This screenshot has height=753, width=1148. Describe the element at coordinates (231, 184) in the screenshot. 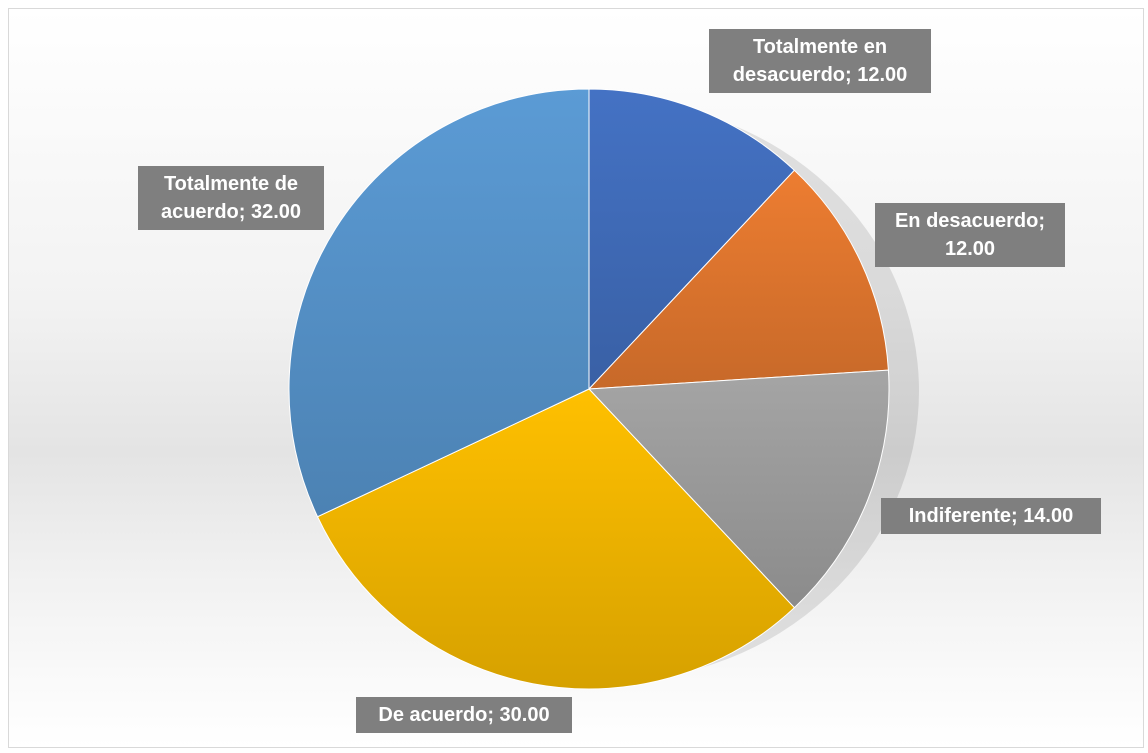

I see `data-label-line: Totalmente de` at that location.